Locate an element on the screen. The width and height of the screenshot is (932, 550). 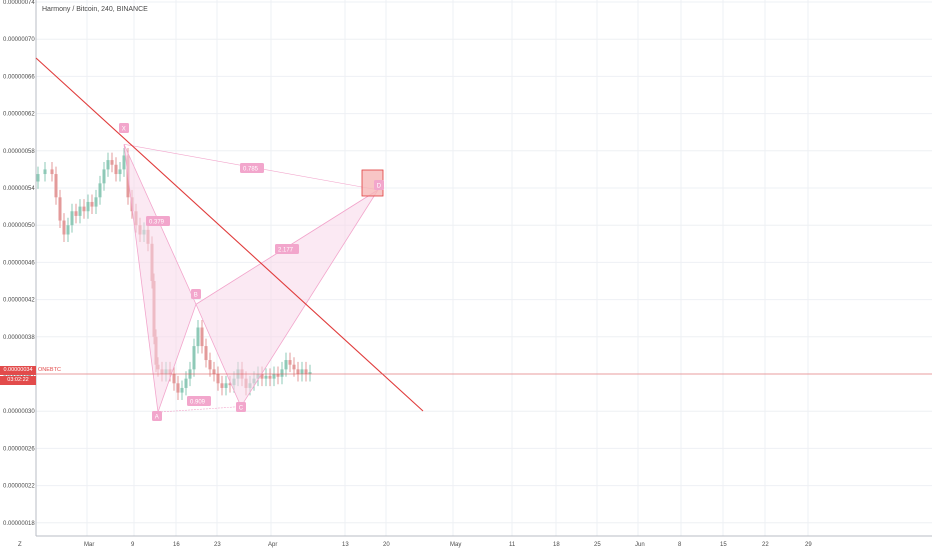
y-tick-label: 0.00000066 is located at coordinates (19, 77).